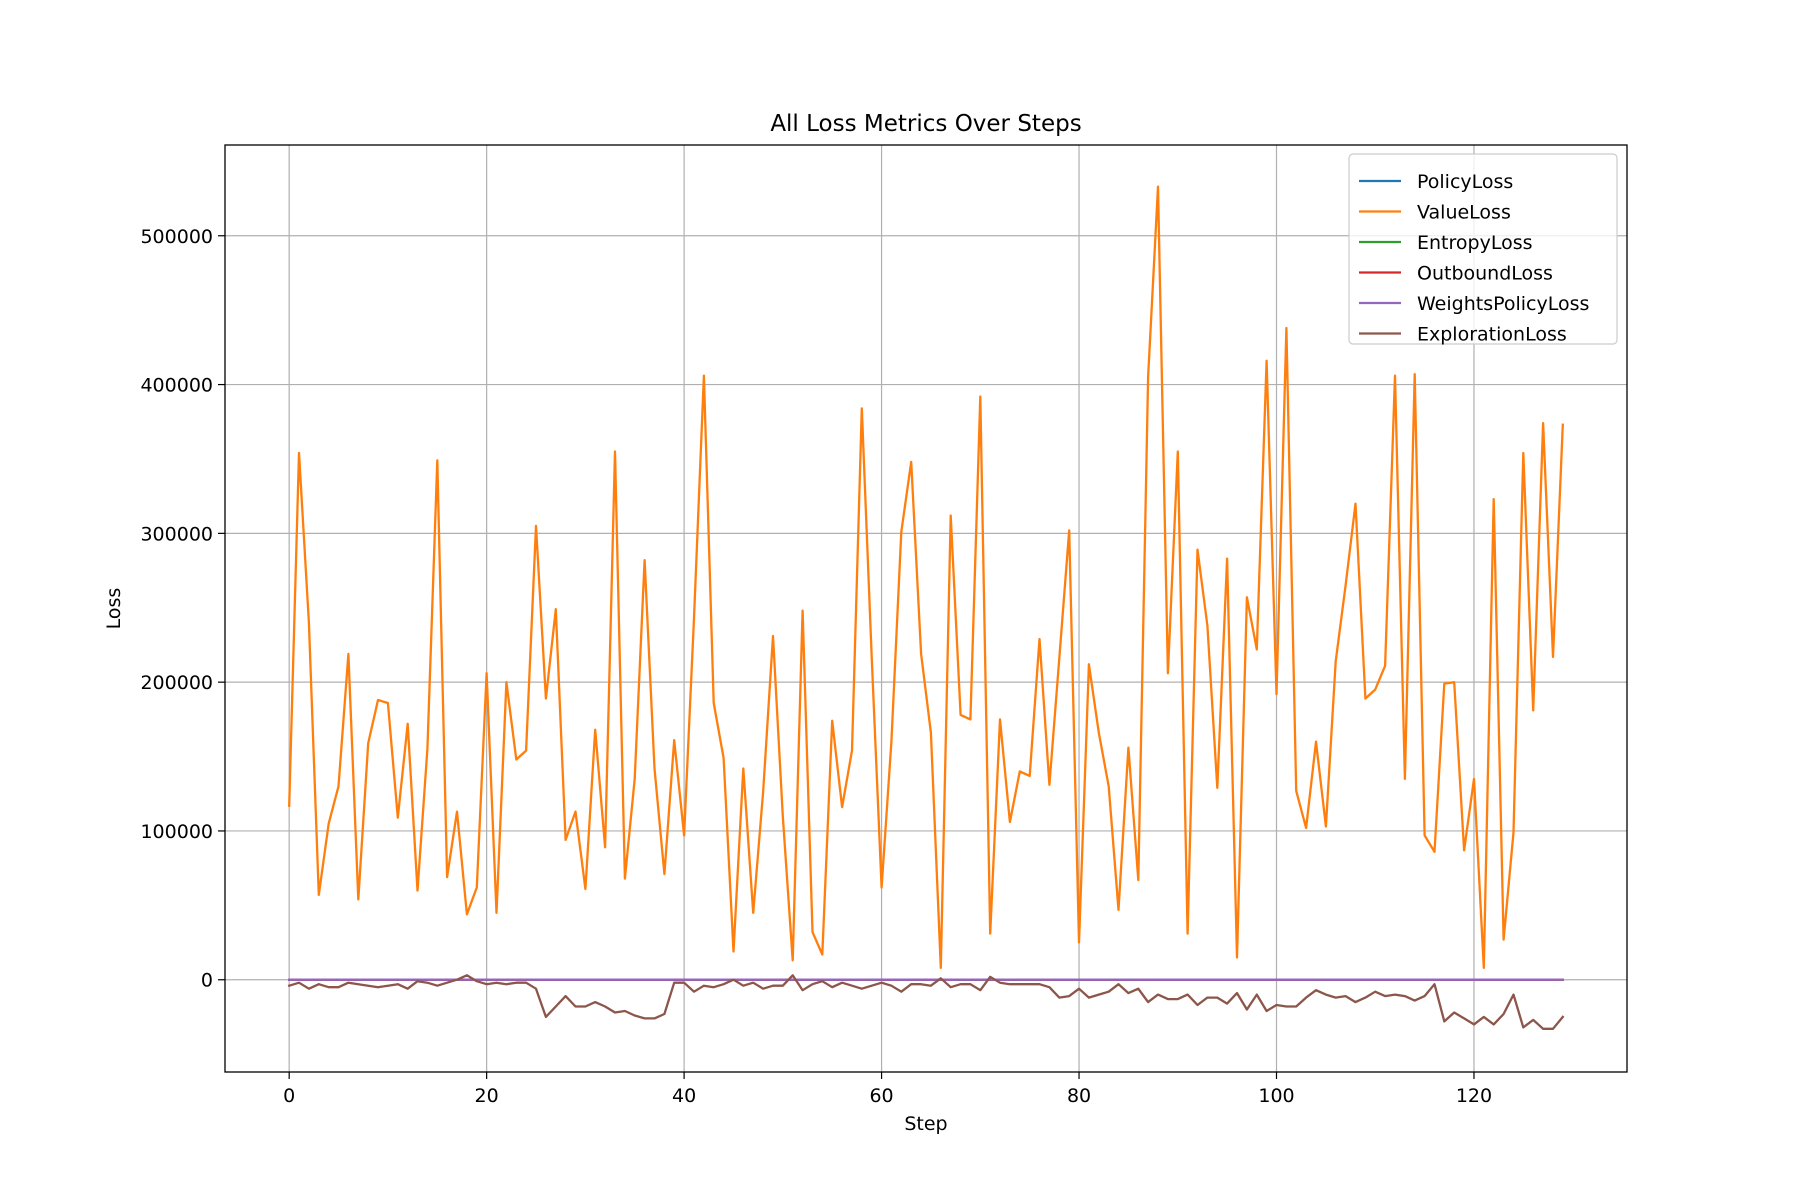 Image resolution: width=1800 pixels, height=1200 pixels. Describe the element at coordinates (487, 1096) in the screenshot. I see `x-tick-label: 20` at that location.